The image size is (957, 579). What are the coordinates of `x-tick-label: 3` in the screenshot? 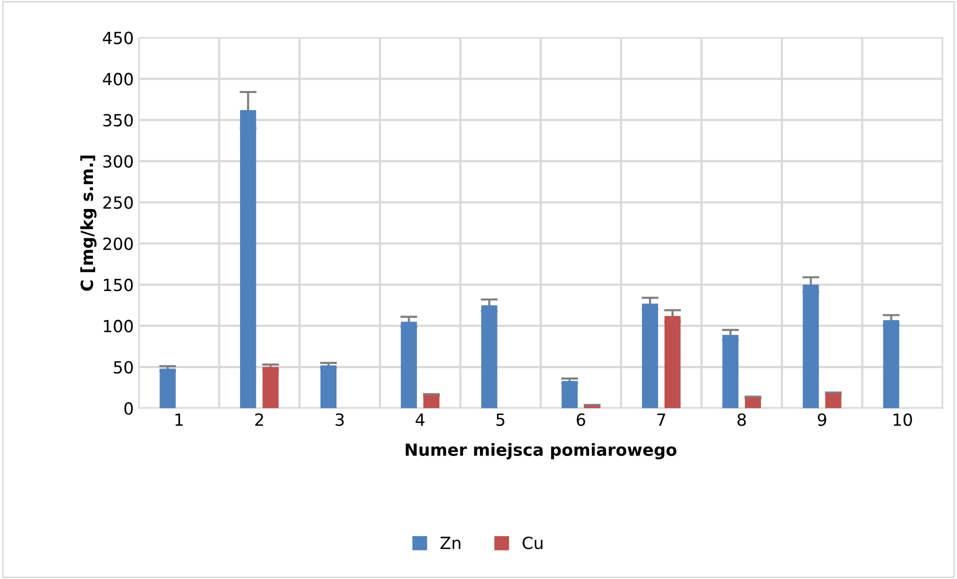 It's located at (340, 419).